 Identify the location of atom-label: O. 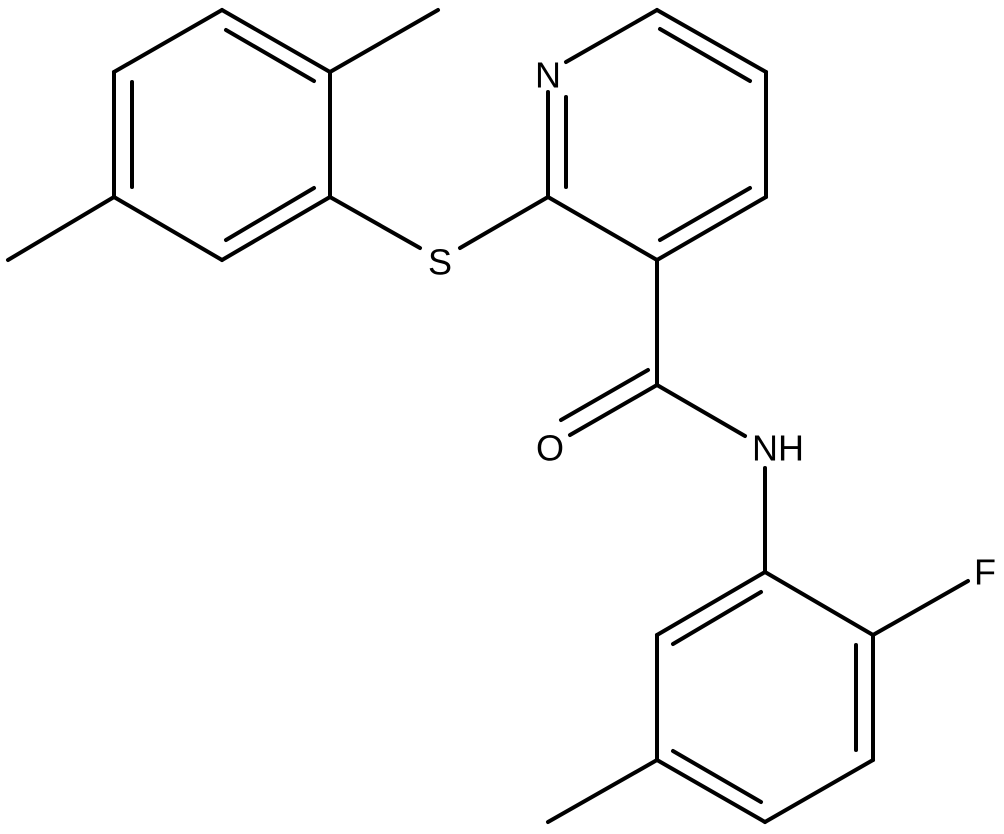
(550, 448).